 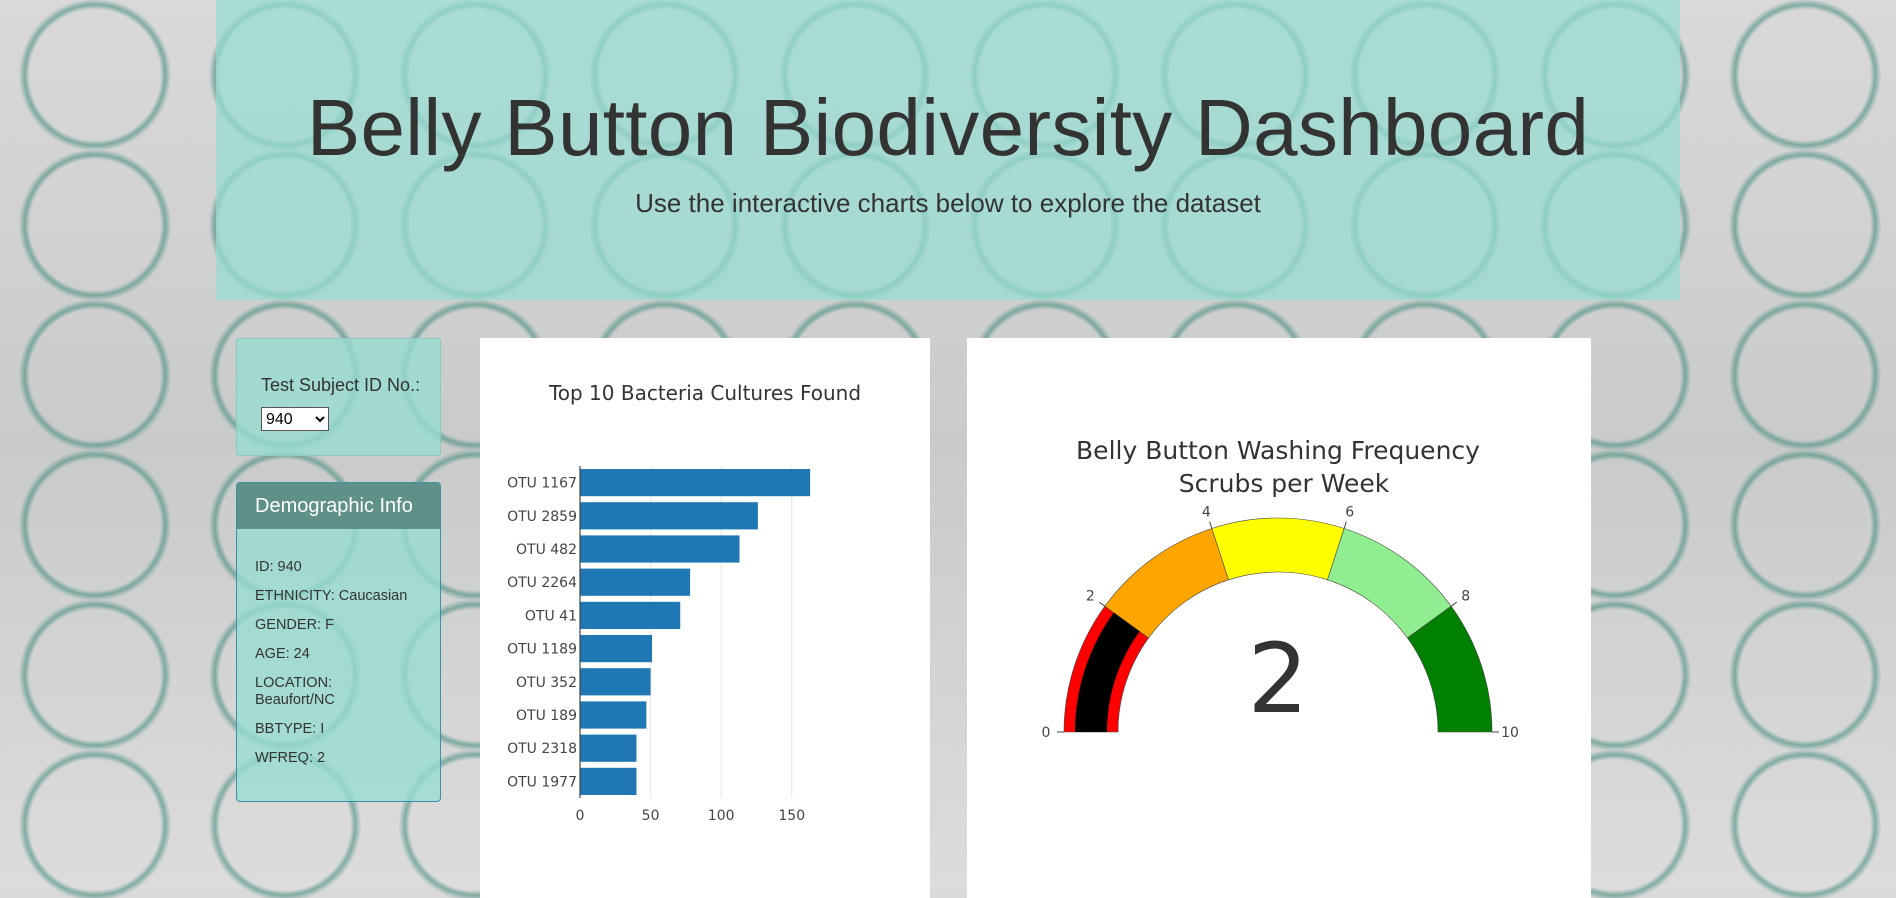 I want to click on gauge-tick-label: 6, so click(x=1349, y=512).